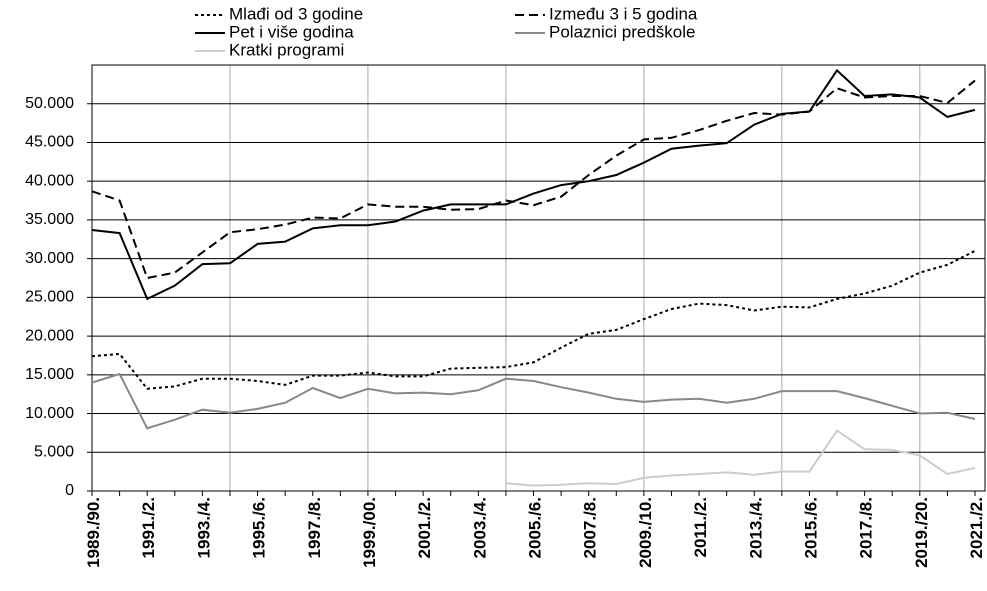 The height and width of the screenshot is (591, 987). I want to click on x-tick-label: 1991./2., so click(148, 527).